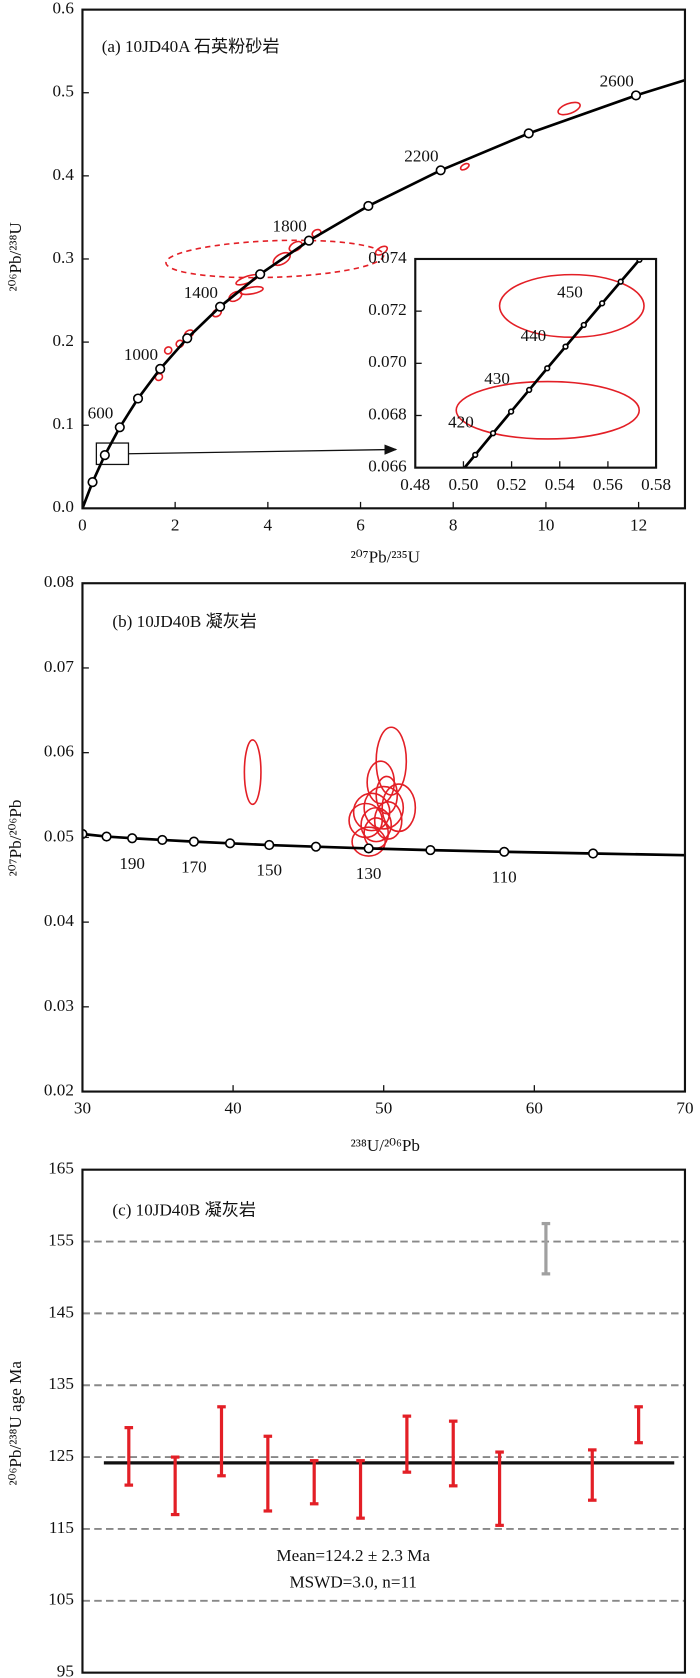 This screenshot has width=700, height=1678. What do you see at coordinates (497, 378) in the screenshot?
I see `age-label: 430` at bounding box center [497, 378].